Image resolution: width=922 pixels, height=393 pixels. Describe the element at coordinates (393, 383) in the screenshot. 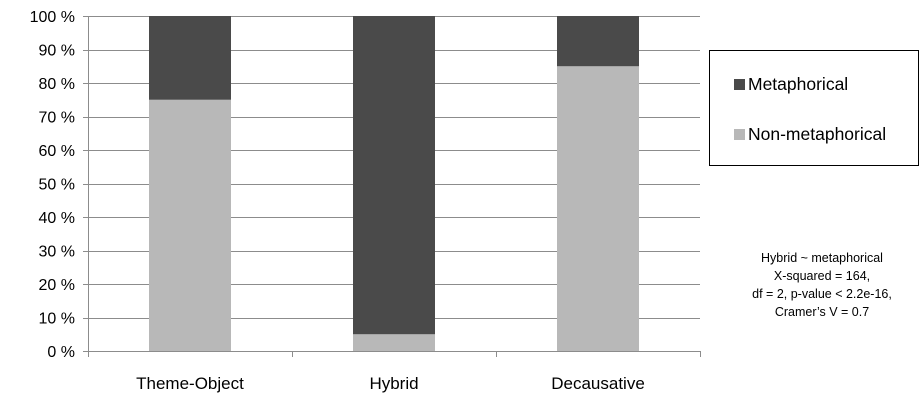

I see `x-category-label: Hybrid` at that location.